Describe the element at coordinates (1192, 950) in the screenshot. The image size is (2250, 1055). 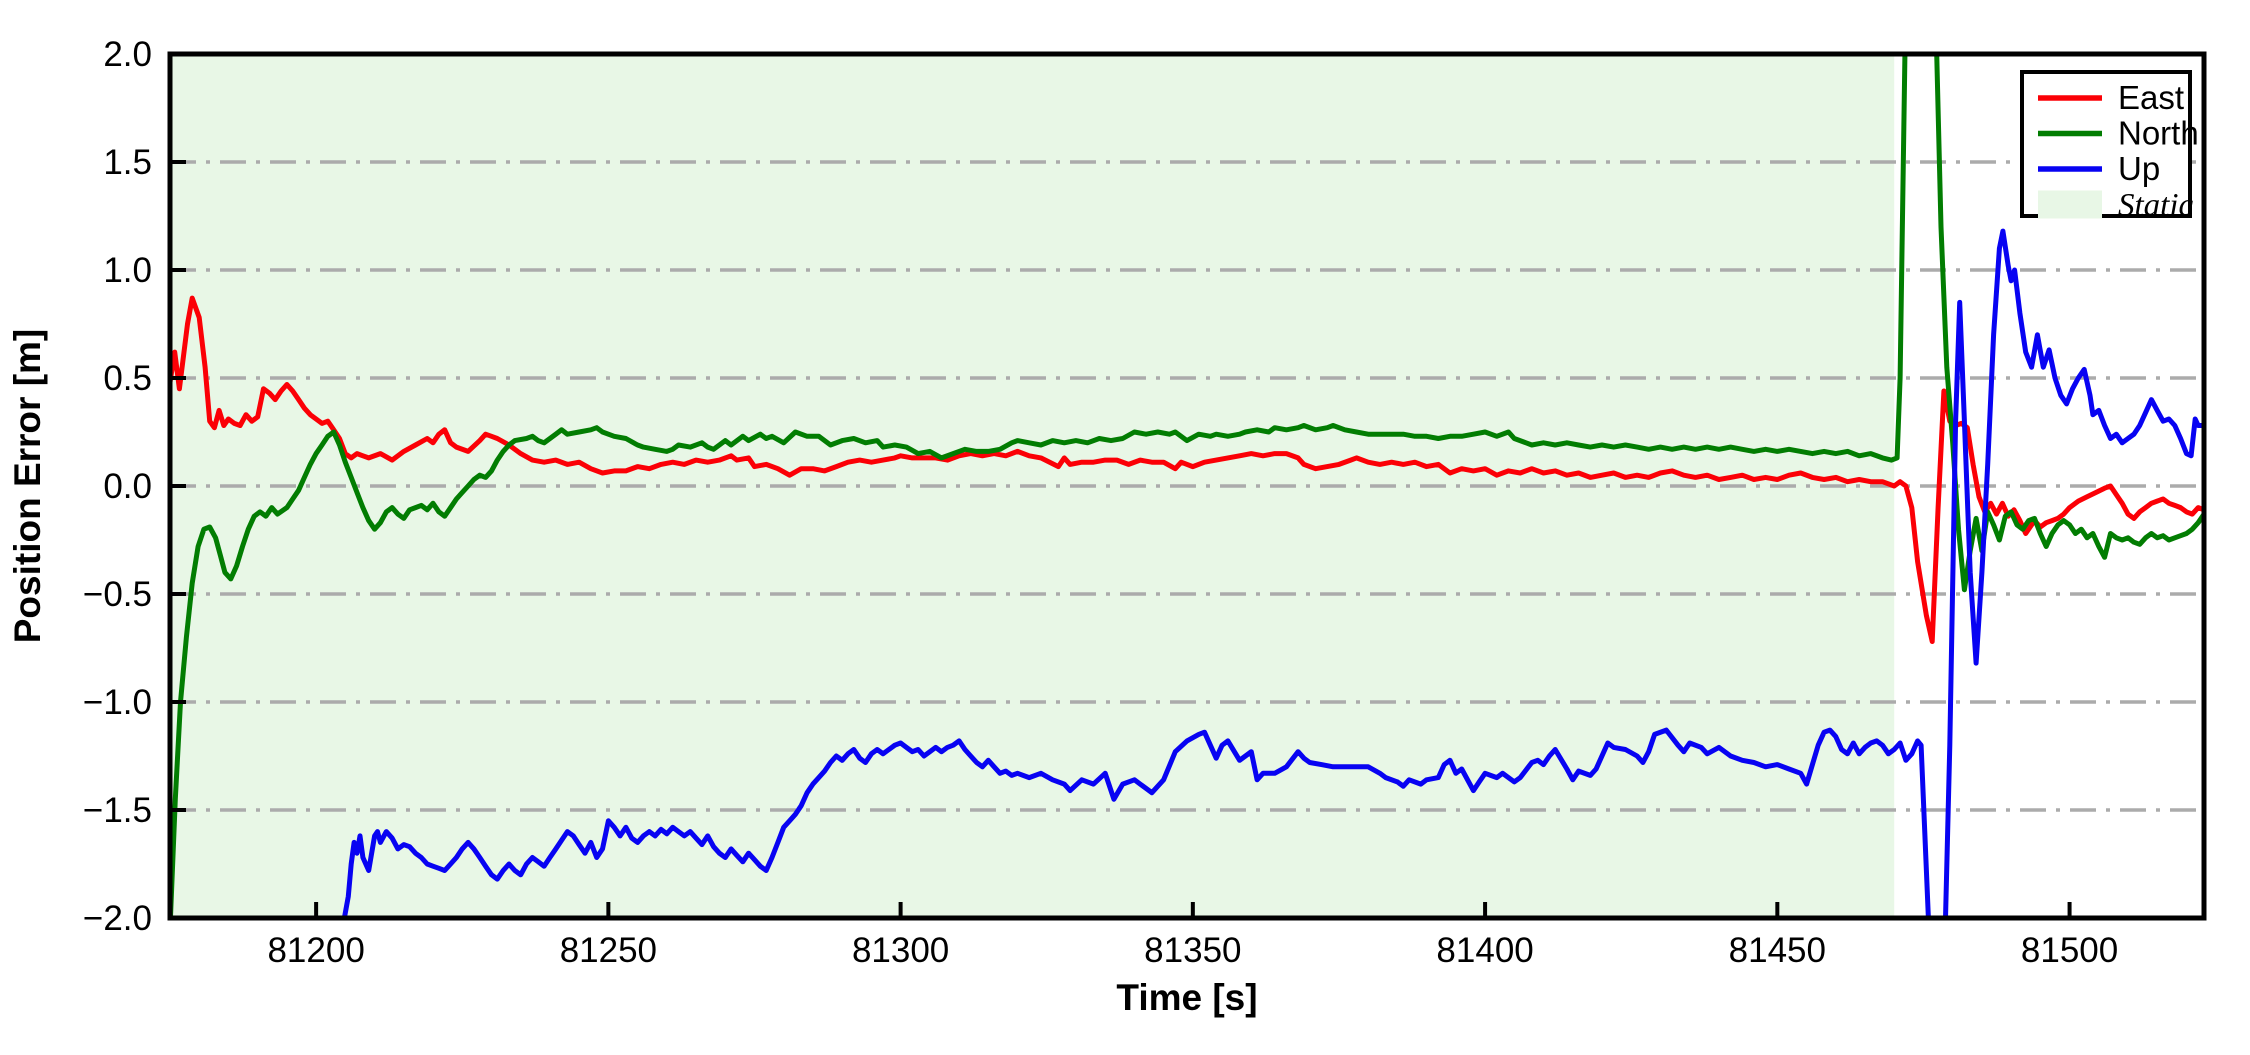
I see `x-tick-label-81350: 81350` at that location.